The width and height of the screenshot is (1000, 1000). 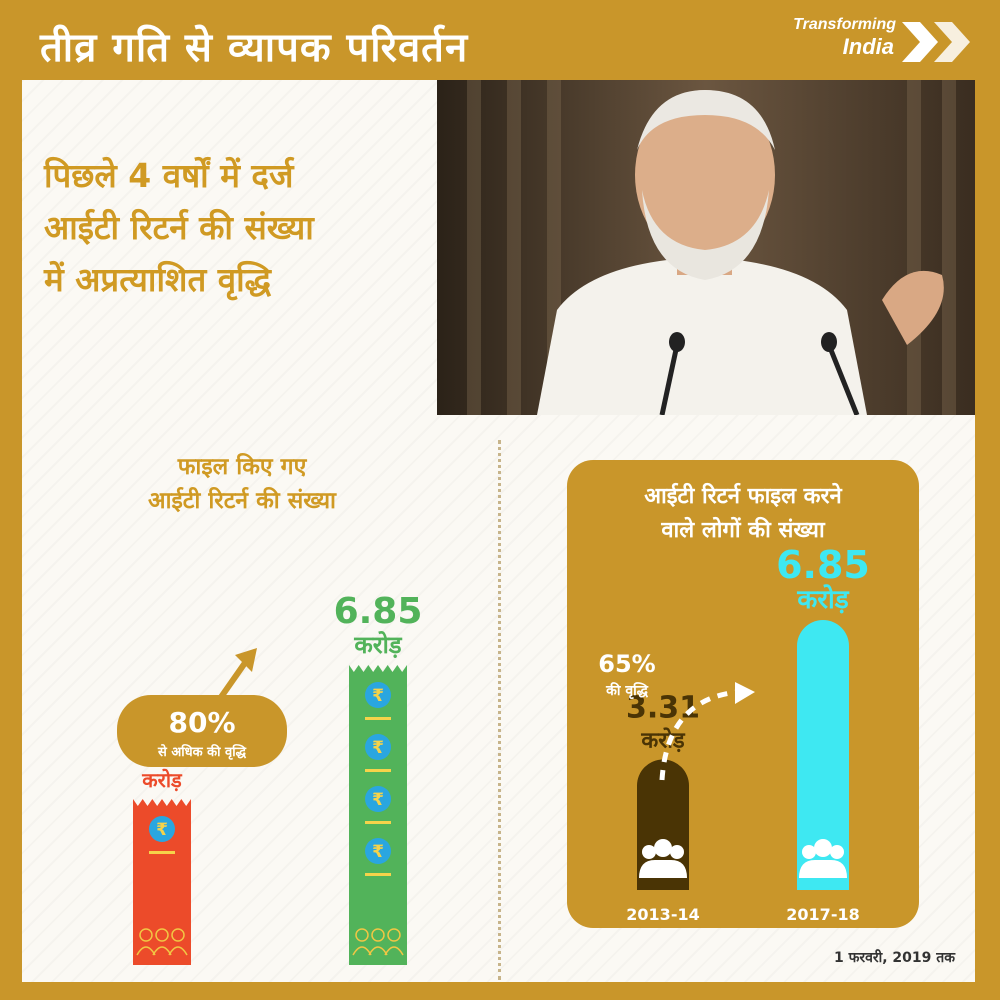 What do you see at coordinates (201, 722) in the screenshot?
I see `growth-percent: 80%` at bounding box center [201, 722].